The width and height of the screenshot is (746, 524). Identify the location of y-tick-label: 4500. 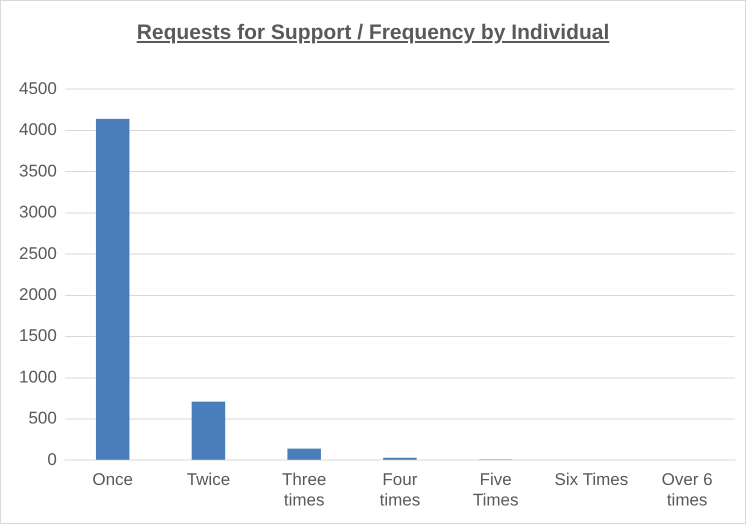
(37, 88).